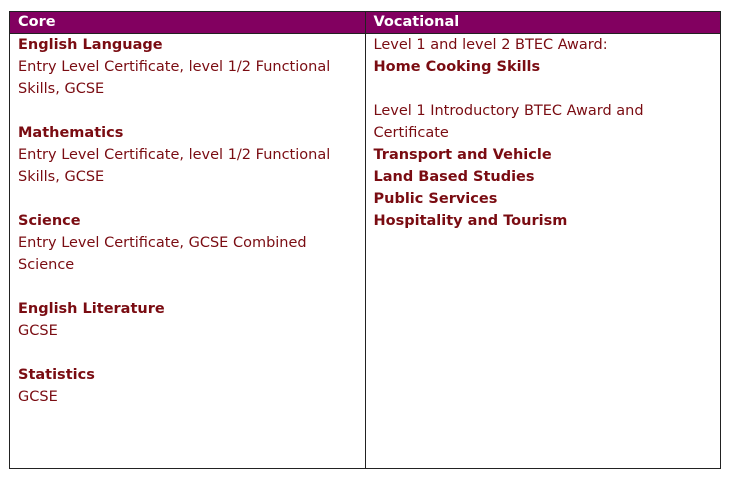  Describe the element at coordinates (490, 45) in the screenshot. I see `group-intro: Level 1 and level 2 BTEC Award:` at that location.